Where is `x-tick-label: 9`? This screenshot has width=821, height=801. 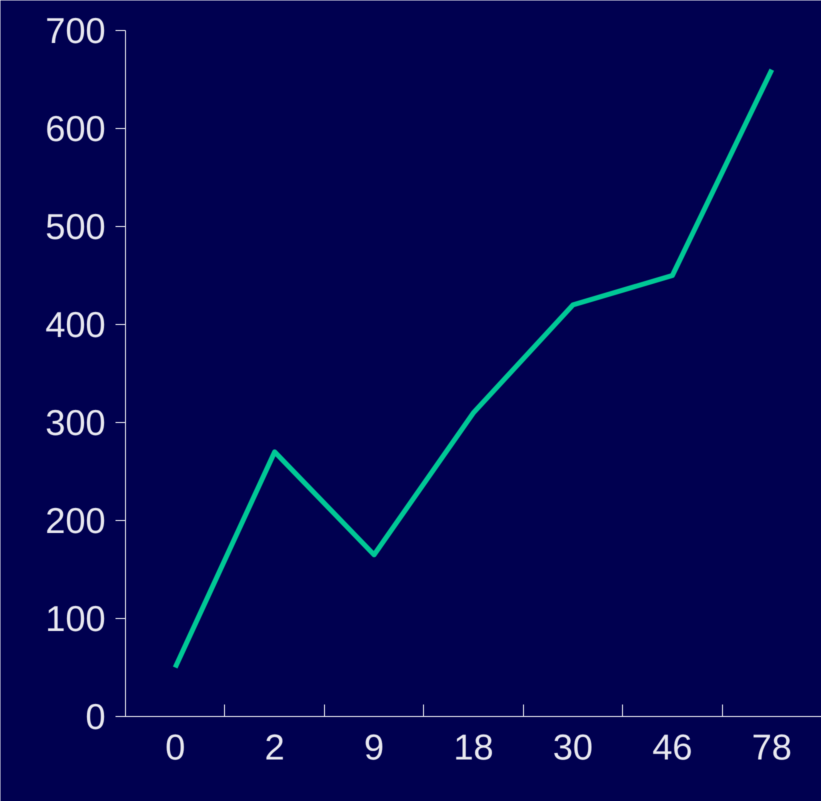
x-tick-label: 9 is located at coordinates (374, 747).